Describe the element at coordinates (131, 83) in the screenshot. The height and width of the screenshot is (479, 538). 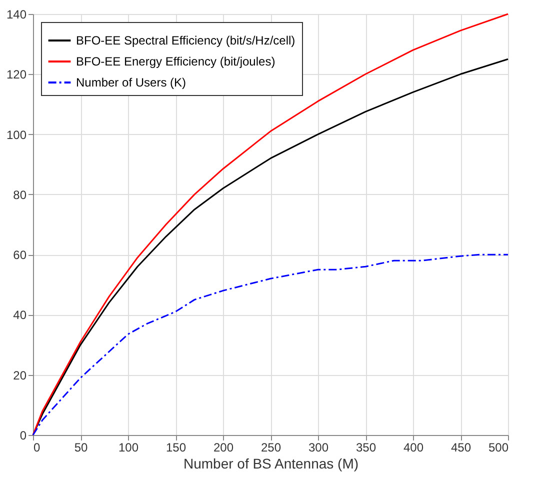
I see `legend-label: Number of Users (K)` at that location.